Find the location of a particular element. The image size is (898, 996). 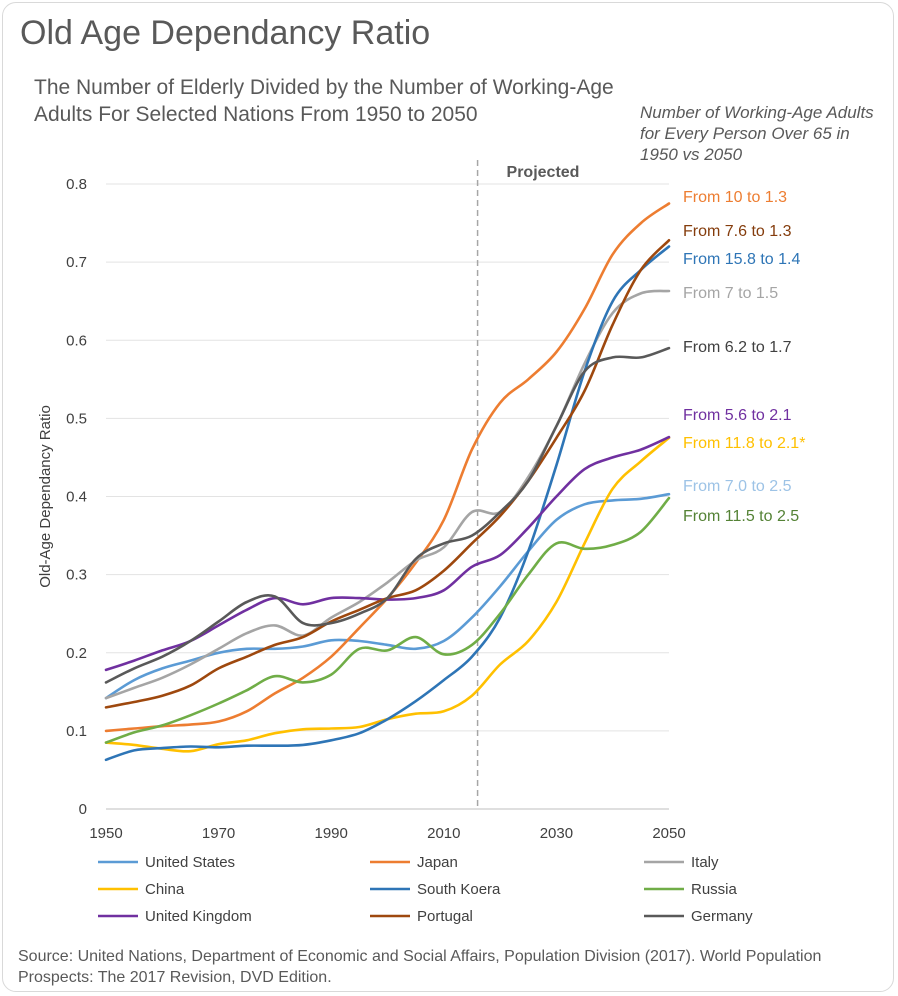

legend-label-south-koera: South Koera is located at coordinates (459, 889).